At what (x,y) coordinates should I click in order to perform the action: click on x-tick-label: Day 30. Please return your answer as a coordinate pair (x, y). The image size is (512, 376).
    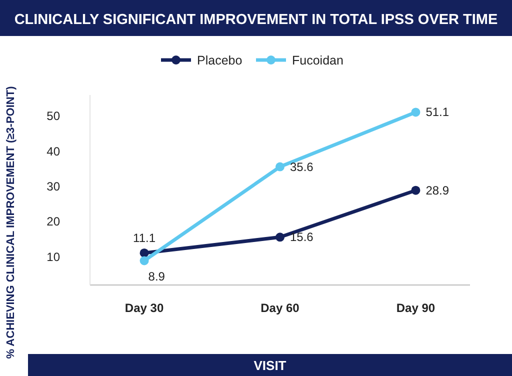
    Looking at the image, I should click on (144, 308).